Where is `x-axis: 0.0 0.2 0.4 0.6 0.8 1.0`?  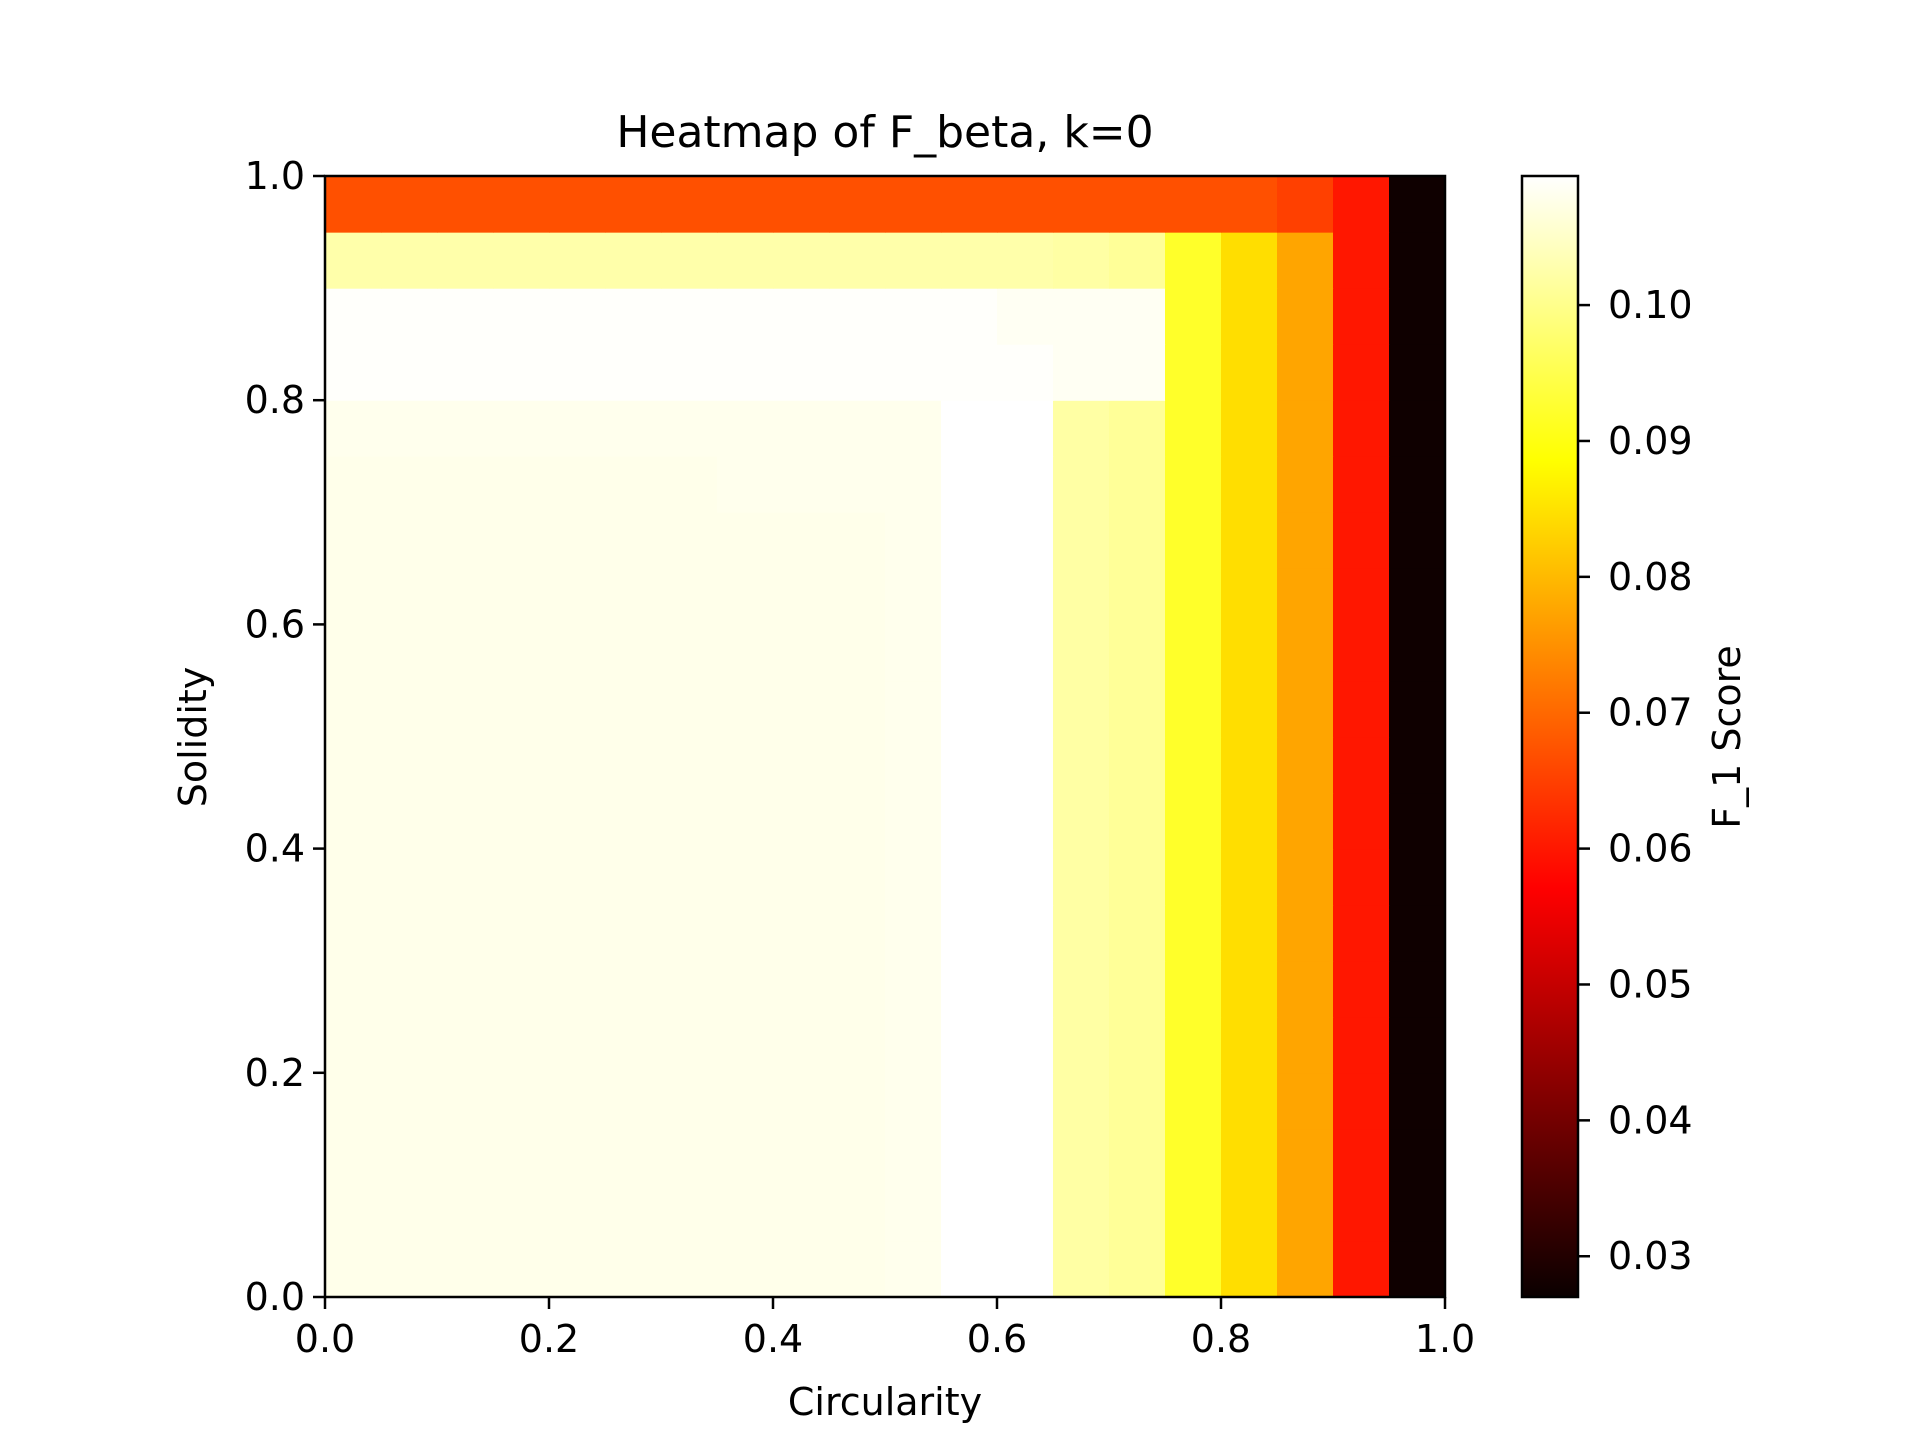
x-axis: 0.0 0.2 0.4 0.6 0.8 1.0 is located at coordinates (885, 1329).